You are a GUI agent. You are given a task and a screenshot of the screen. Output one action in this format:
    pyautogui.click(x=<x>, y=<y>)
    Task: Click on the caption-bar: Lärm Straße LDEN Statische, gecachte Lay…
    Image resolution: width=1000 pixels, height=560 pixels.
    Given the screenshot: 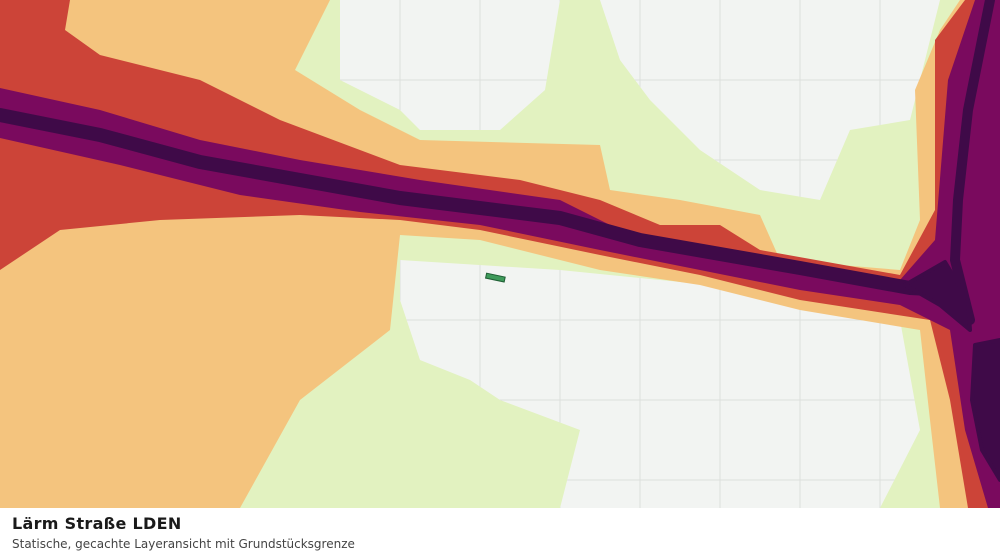 What is the action you would take?
    pyautogui.click(x=500, y=534)
    